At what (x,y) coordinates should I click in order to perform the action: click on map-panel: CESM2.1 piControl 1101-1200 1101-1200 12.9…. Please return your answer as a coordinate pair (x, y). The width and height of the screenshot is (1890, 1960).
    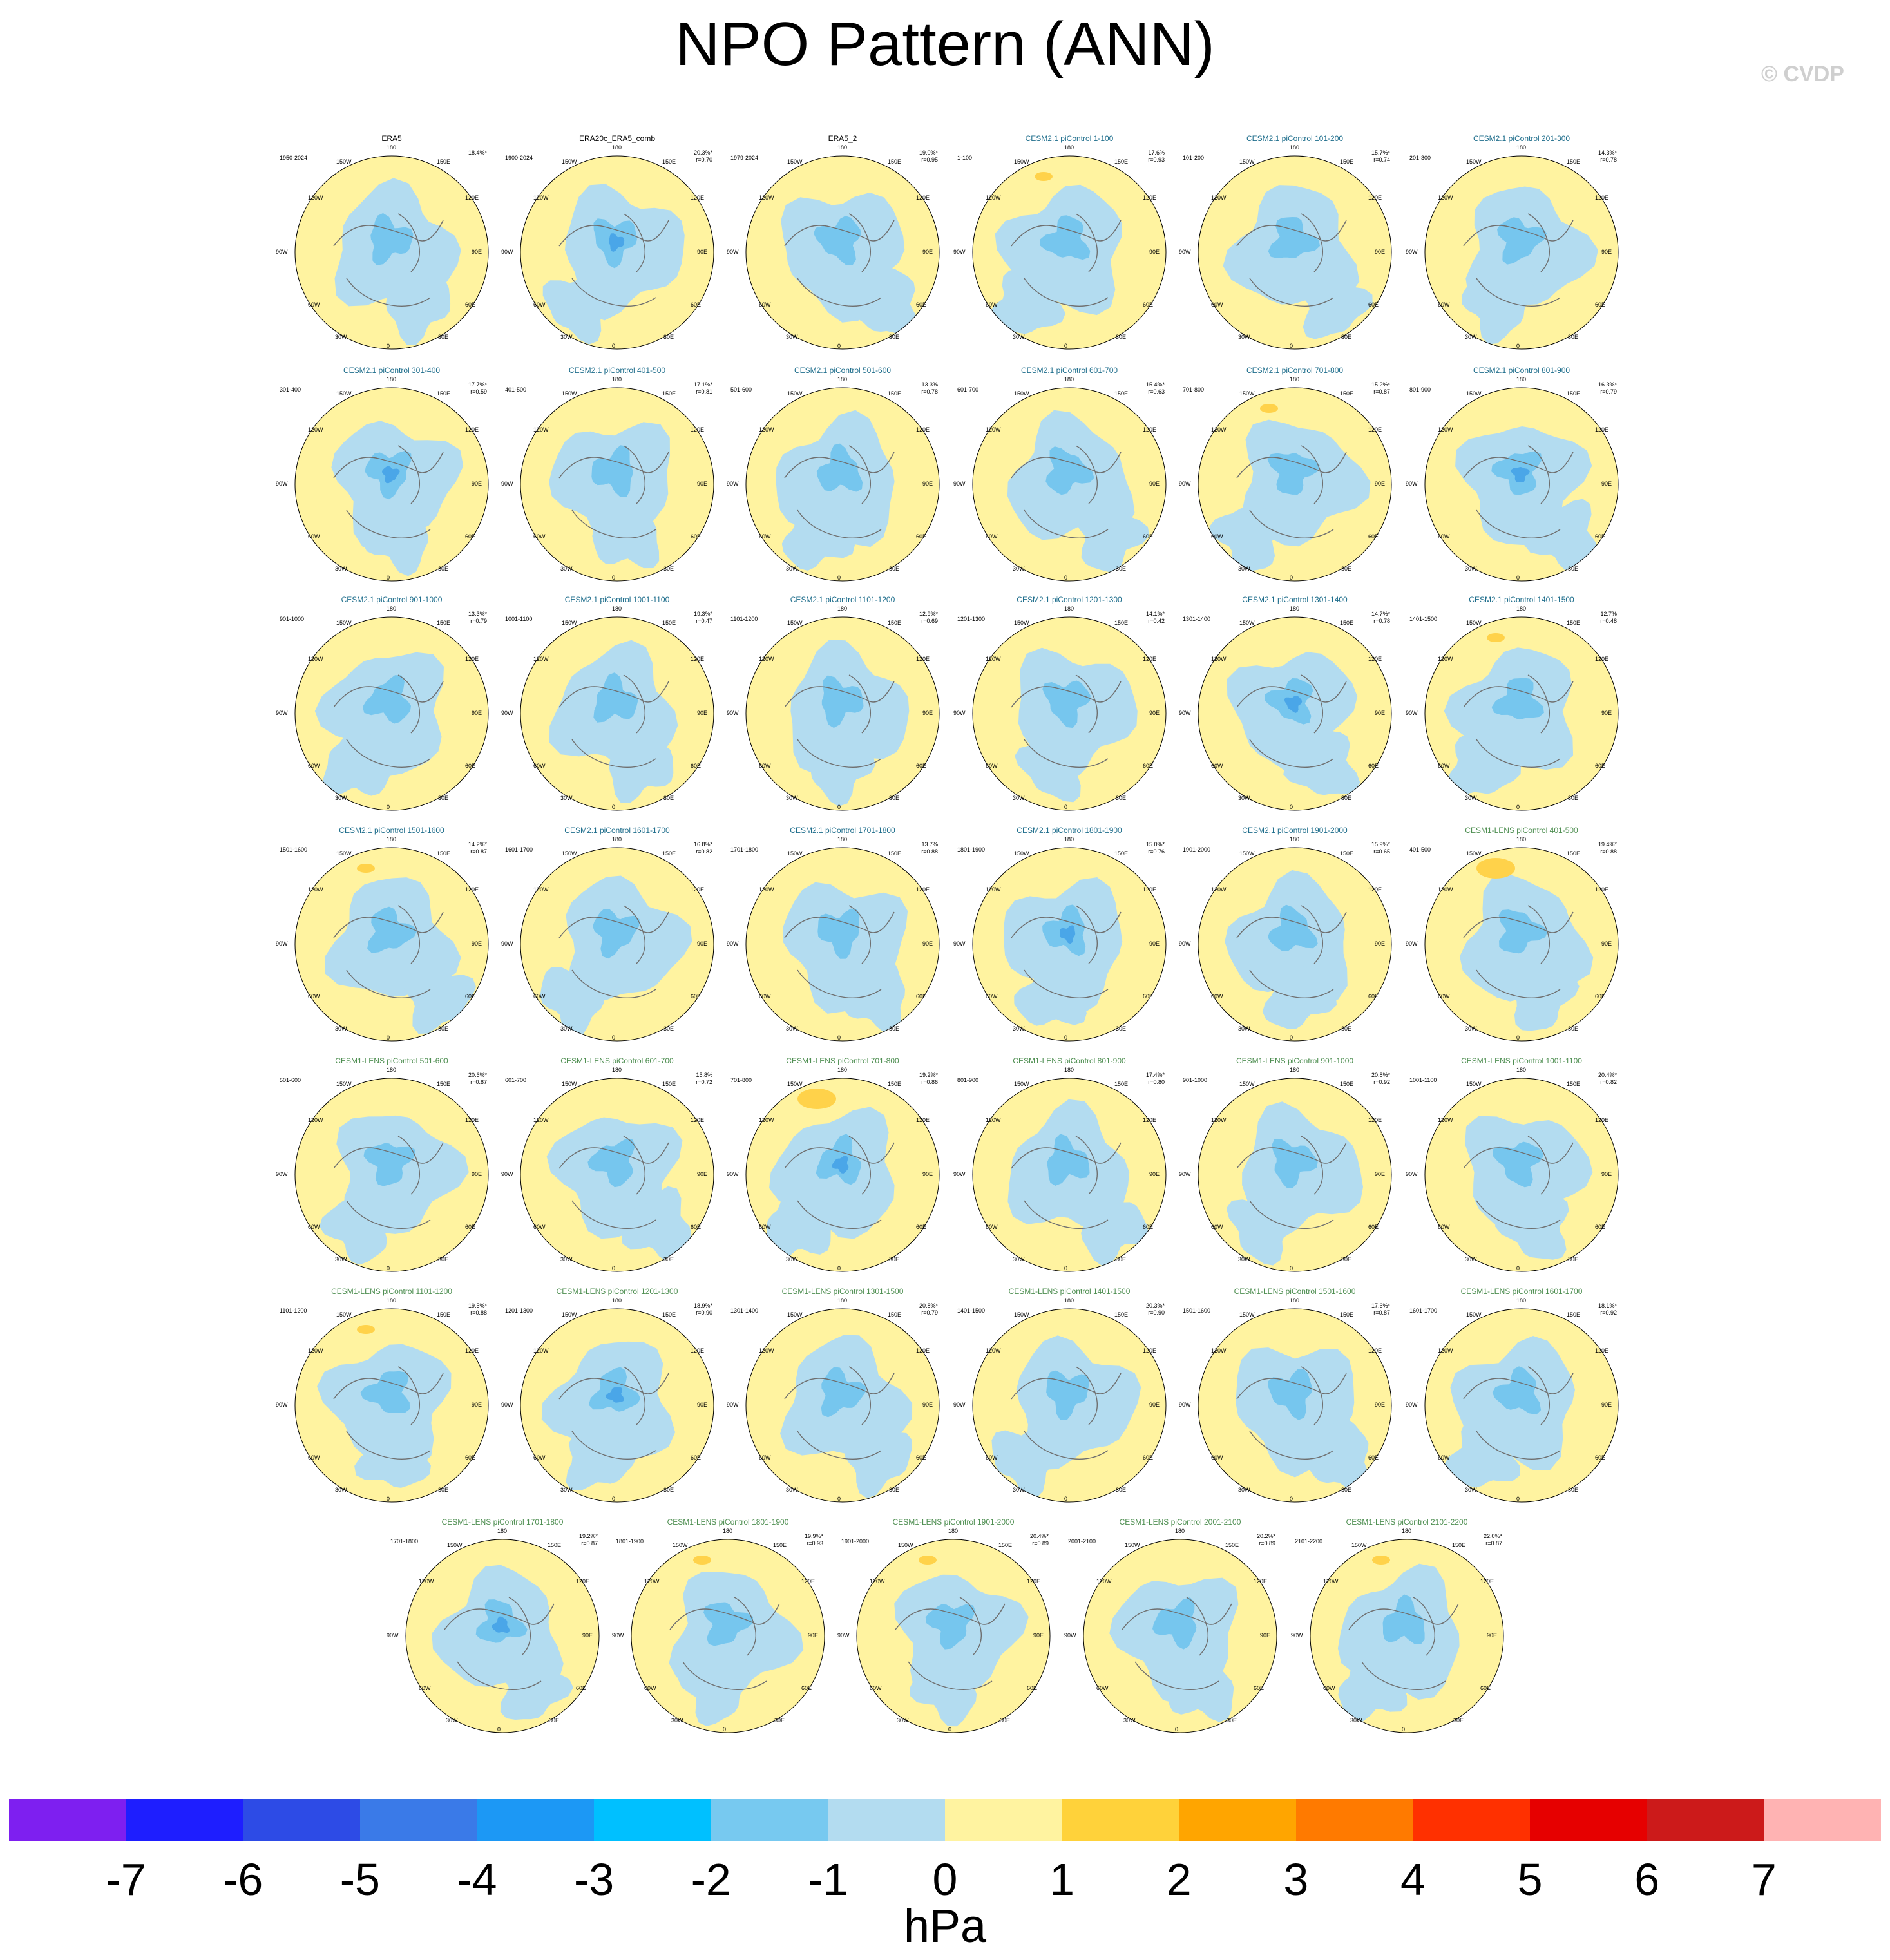
    Looking at the image, I should click on (839, 704).